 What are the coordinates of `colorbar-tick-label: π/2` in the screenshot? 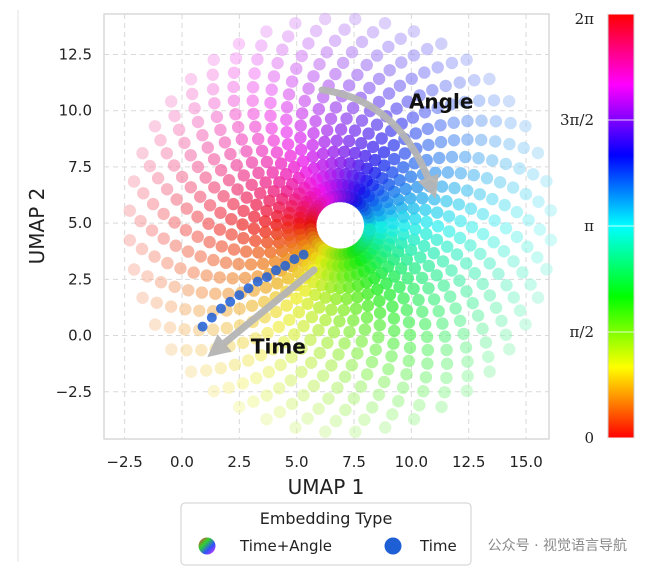 It's located at (582, 332).